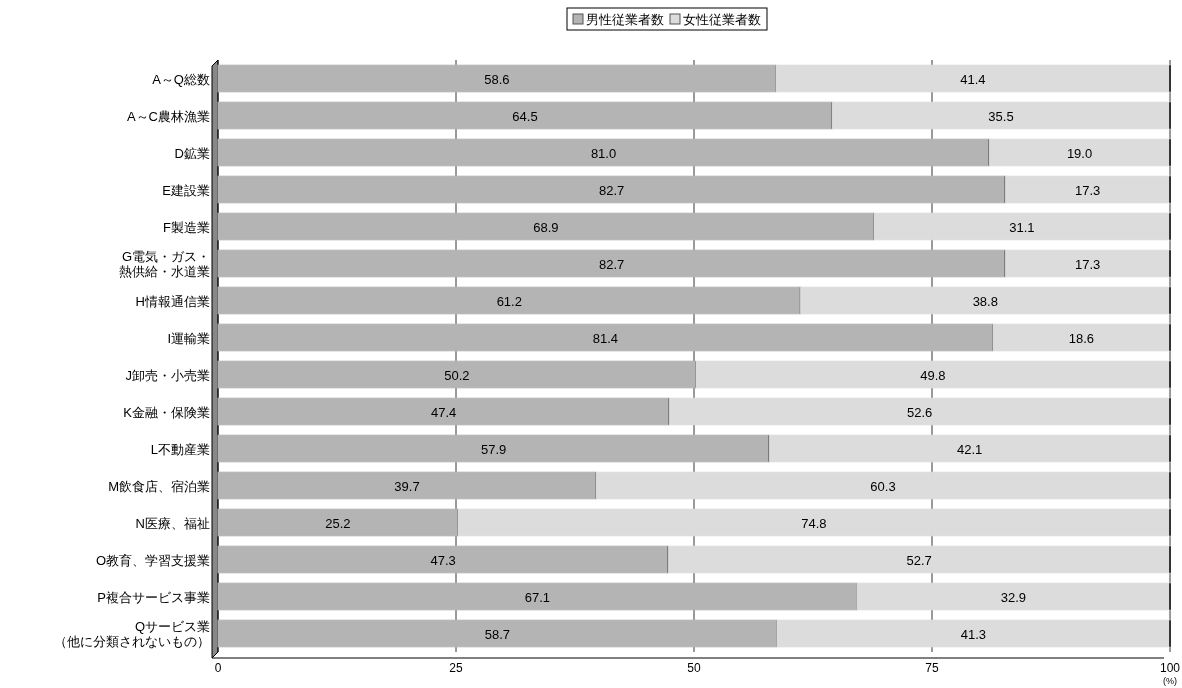 The image size is (1182, 688). I want to click on data-label: 47.3, so click(443, 560).